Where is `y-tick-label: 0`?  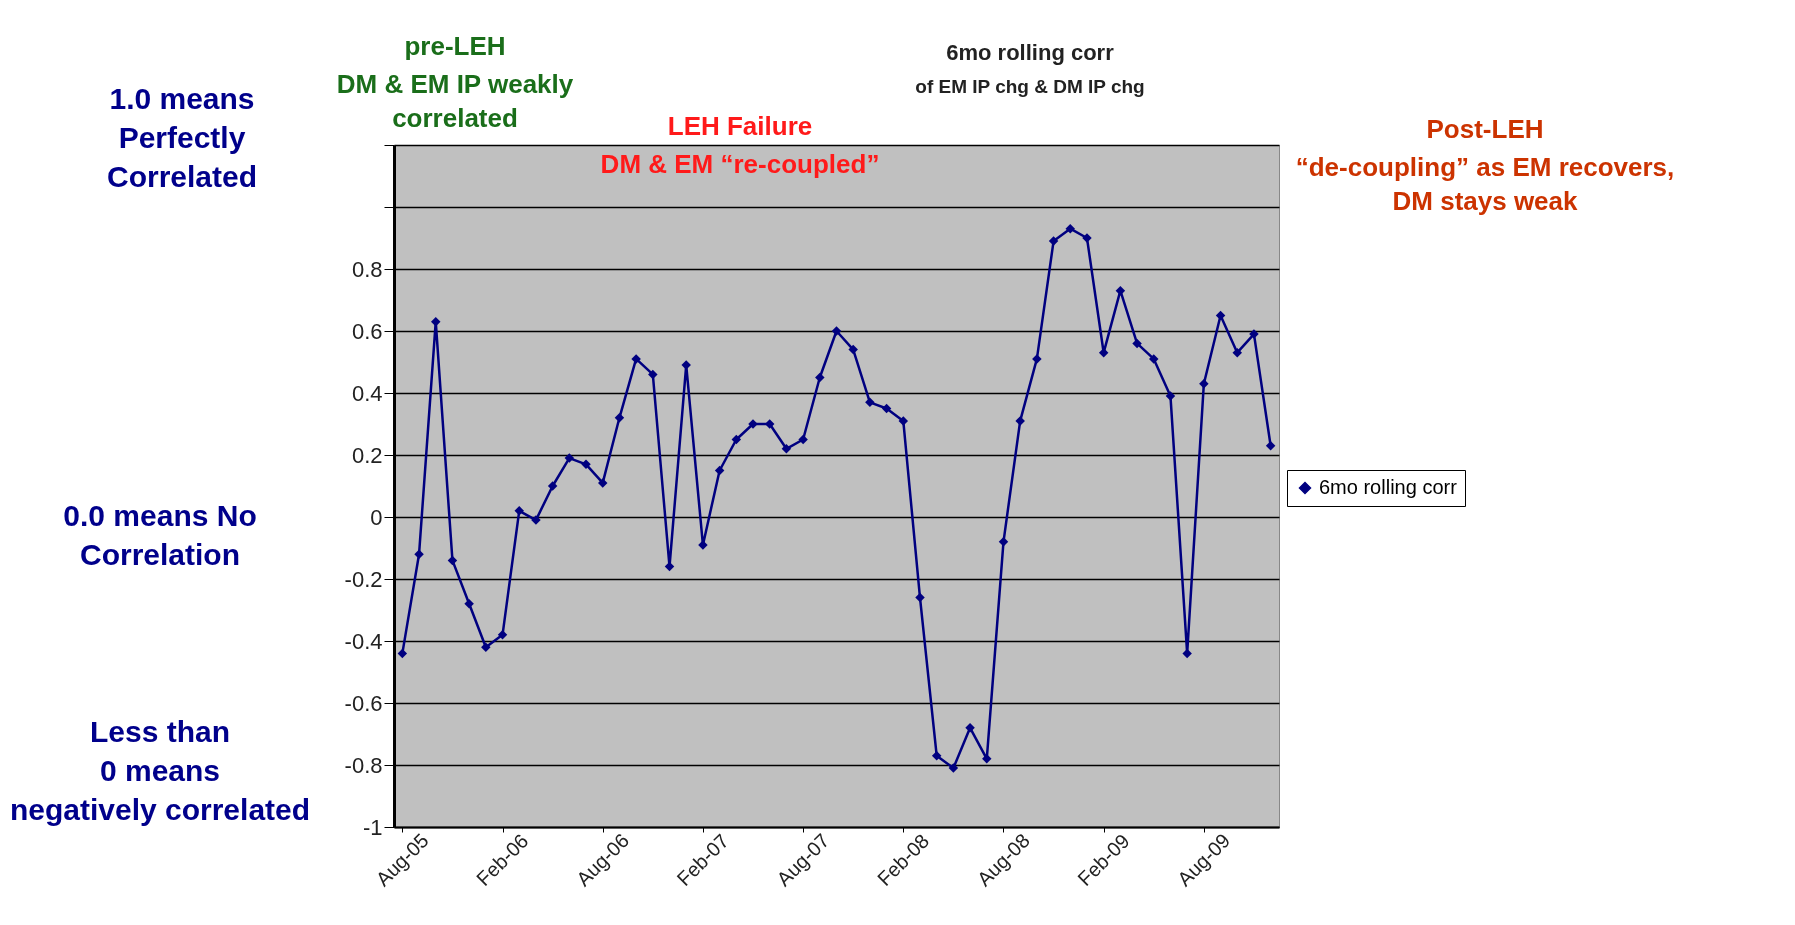
y-tick-label: 0 is located at coordinates (376, 517).